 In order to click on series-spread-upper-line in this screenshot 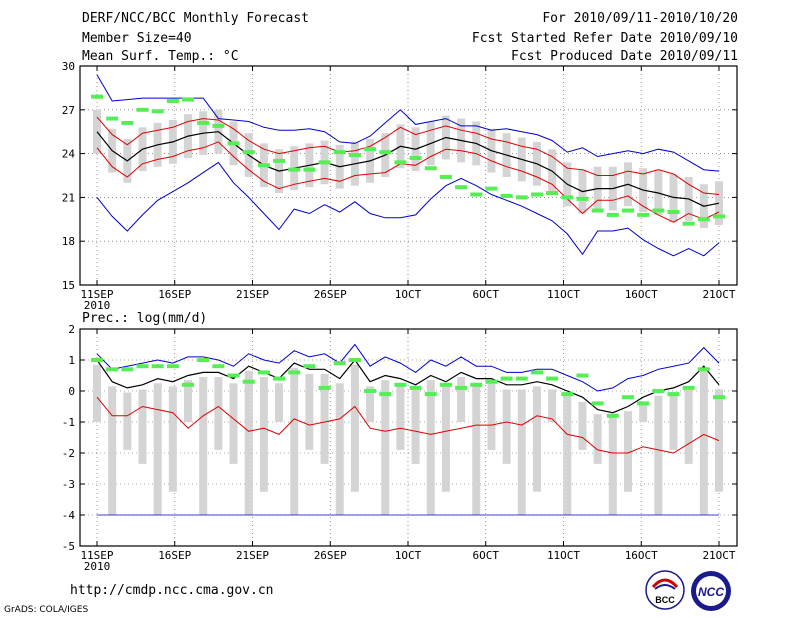, I will do `click(408, 155)`.